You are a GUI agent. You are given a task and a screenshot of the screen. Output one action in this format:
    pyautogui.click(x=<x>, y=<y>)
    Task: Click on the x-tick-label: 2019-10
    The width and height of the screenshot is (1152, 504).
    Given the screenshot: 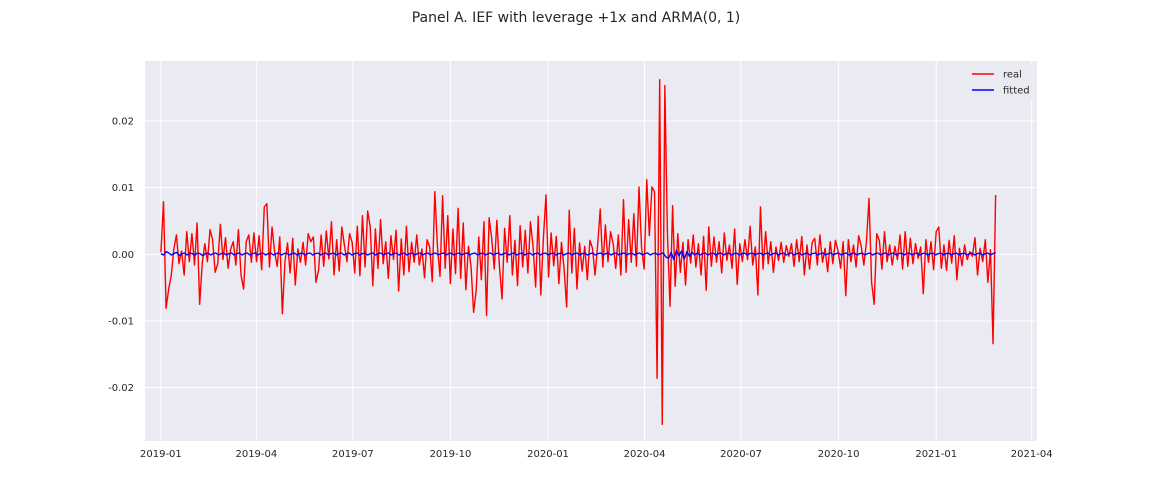 What is the action you would take?
    pyautogui.click(x=451, y=454)
    